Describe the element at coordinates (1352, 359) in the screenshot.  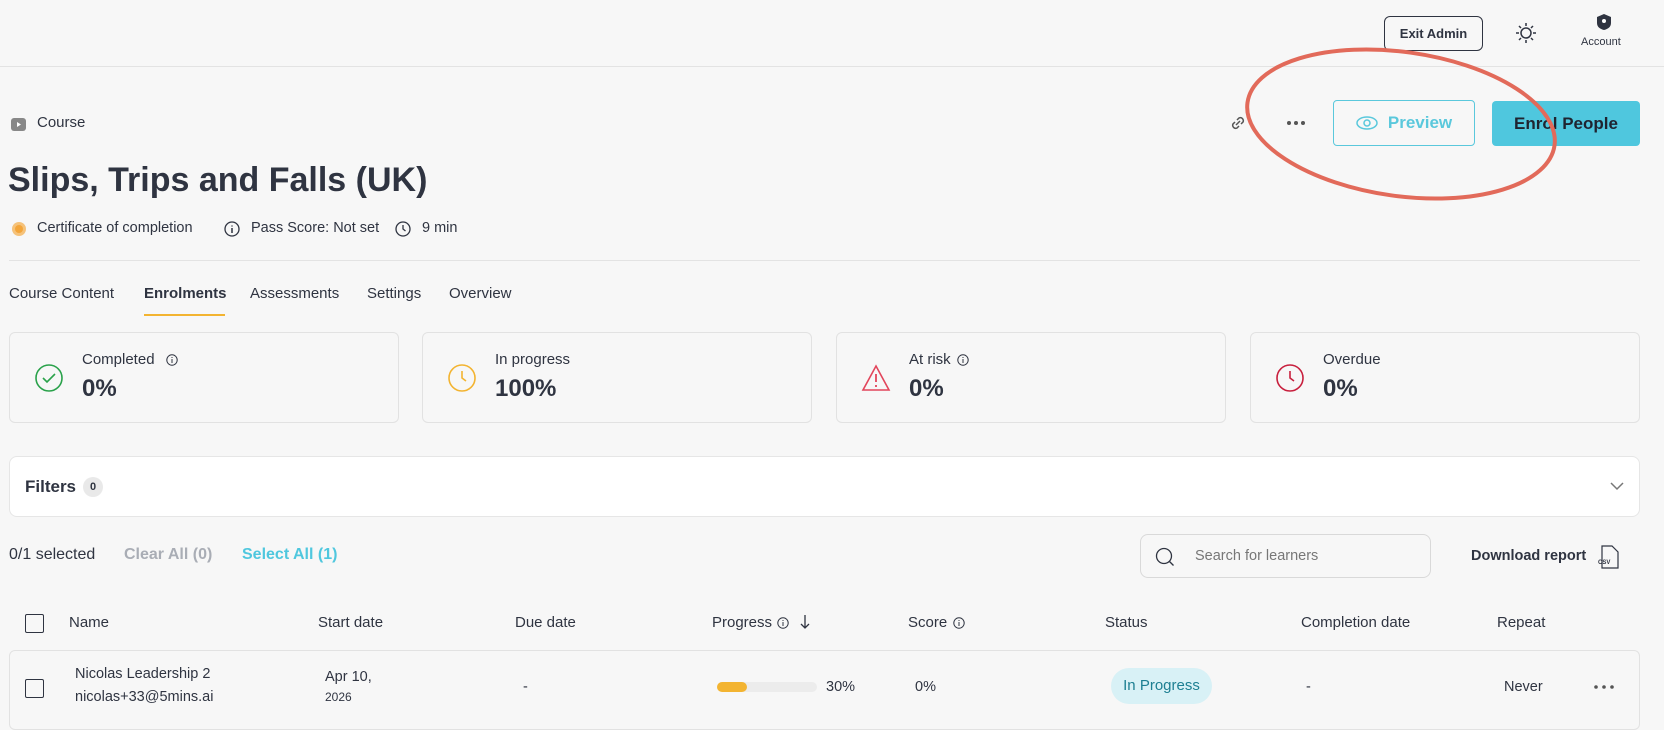
I see `stat-label: Overdue` at that location.